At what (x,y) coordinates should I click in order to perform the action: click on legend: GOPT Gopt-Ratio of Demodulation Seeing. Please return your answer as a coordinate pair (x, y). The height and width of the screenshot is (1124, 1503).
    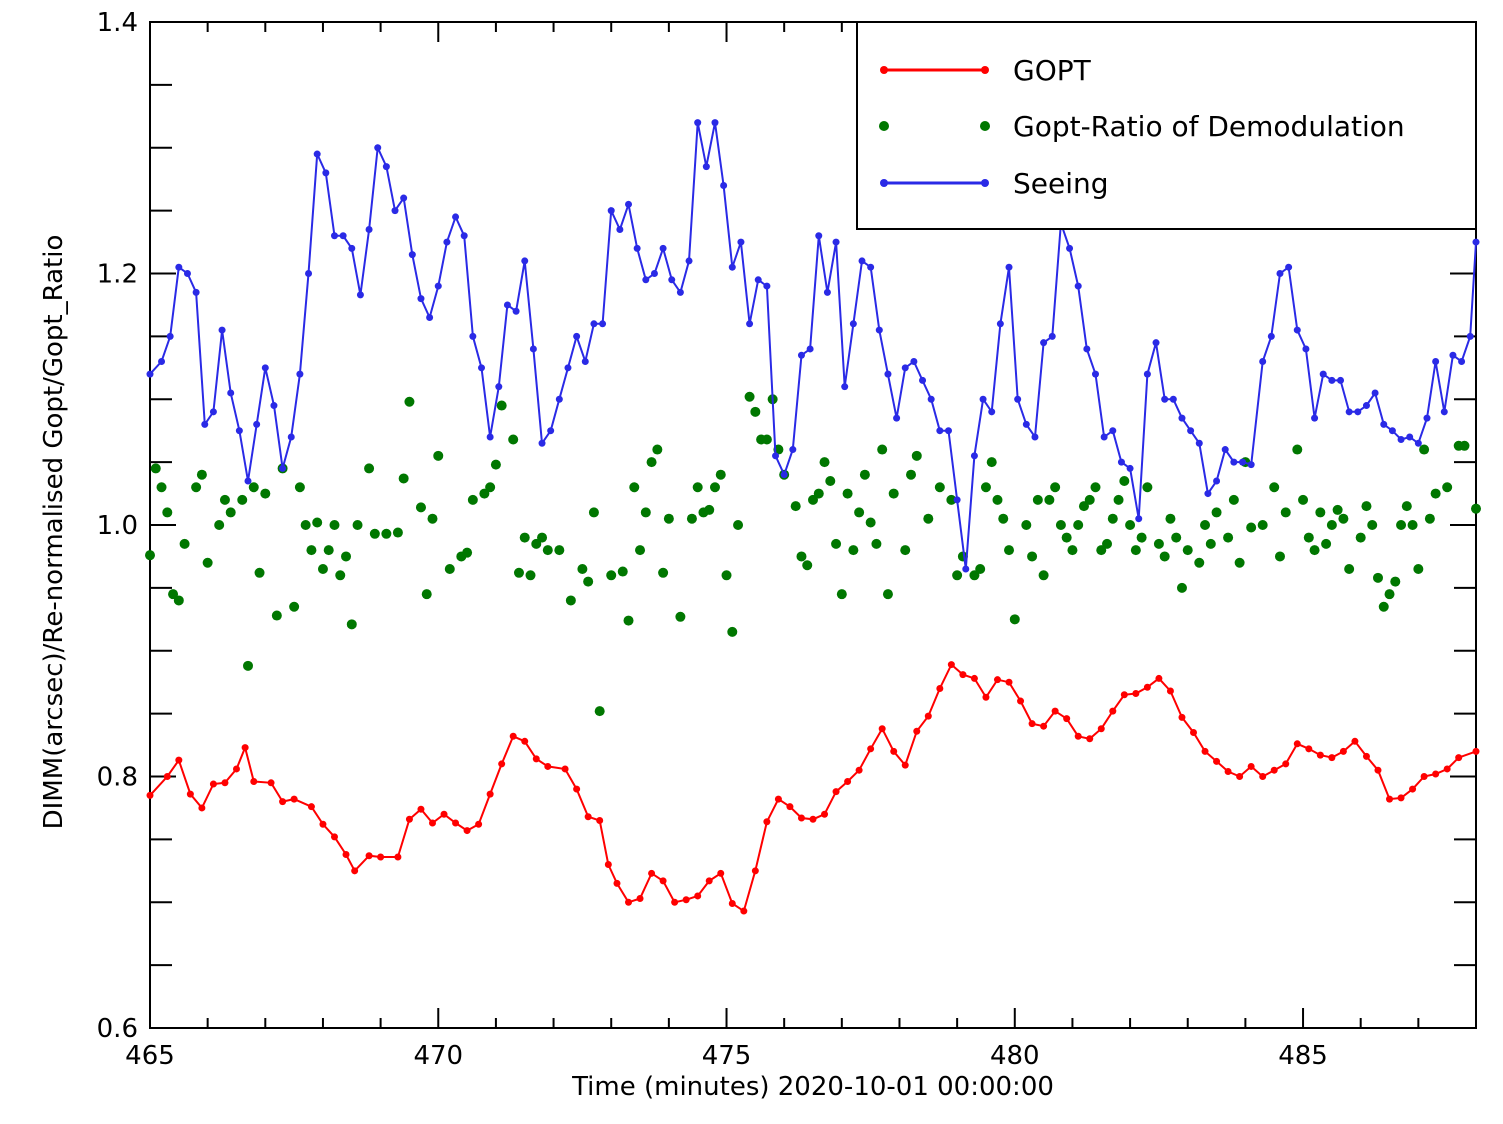
    Looking at the image, I should click on (1166, 125).